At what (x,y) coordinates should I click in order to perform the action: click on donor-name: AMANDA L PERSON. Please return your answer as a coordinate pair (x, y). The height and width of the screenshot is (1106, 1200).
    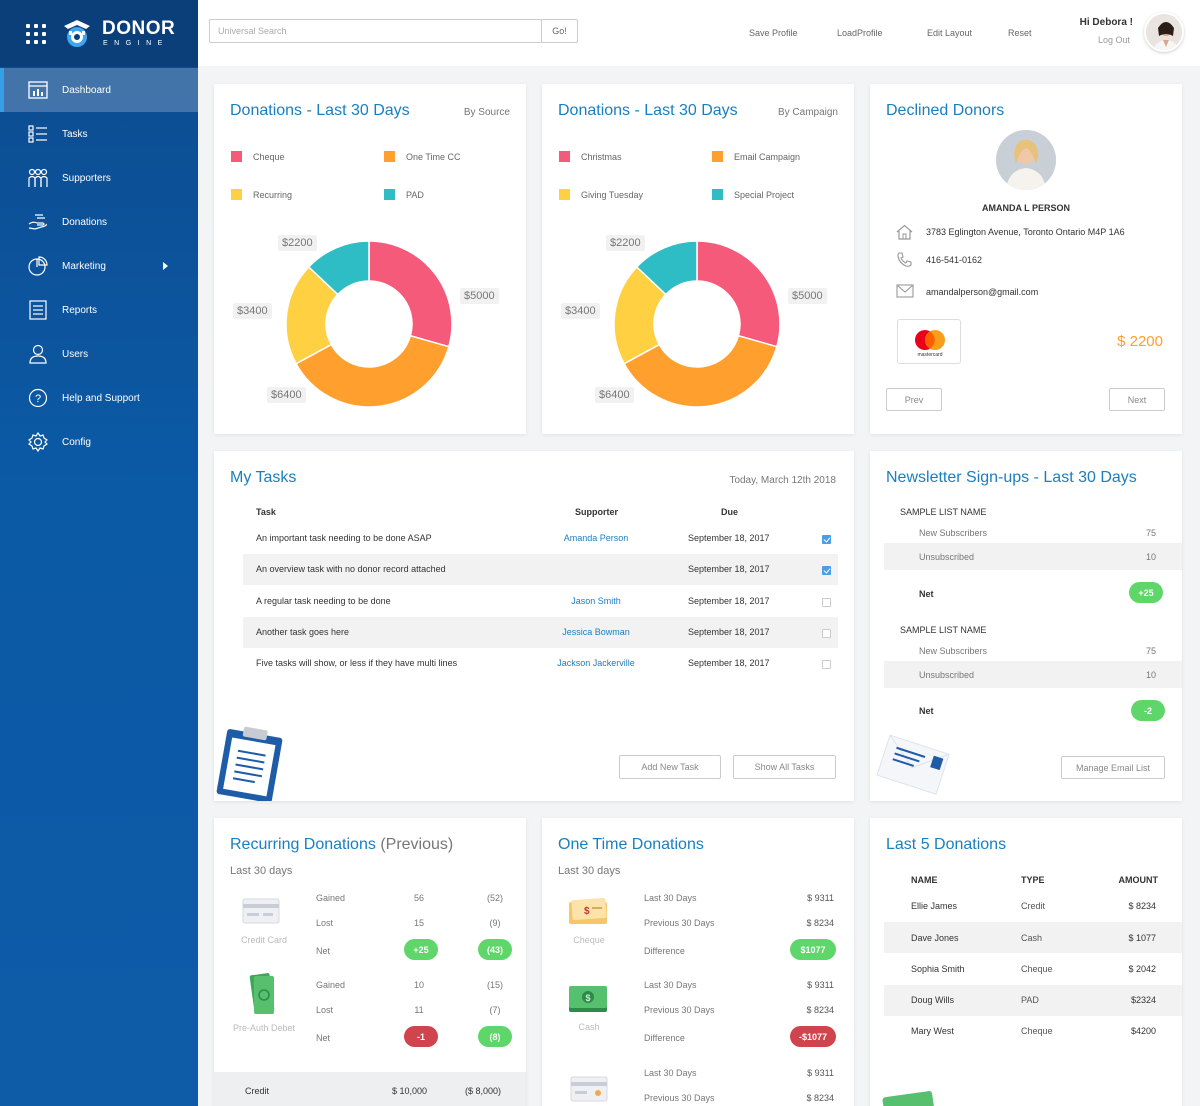
    Looking at the image, I should click on (1025, 208).